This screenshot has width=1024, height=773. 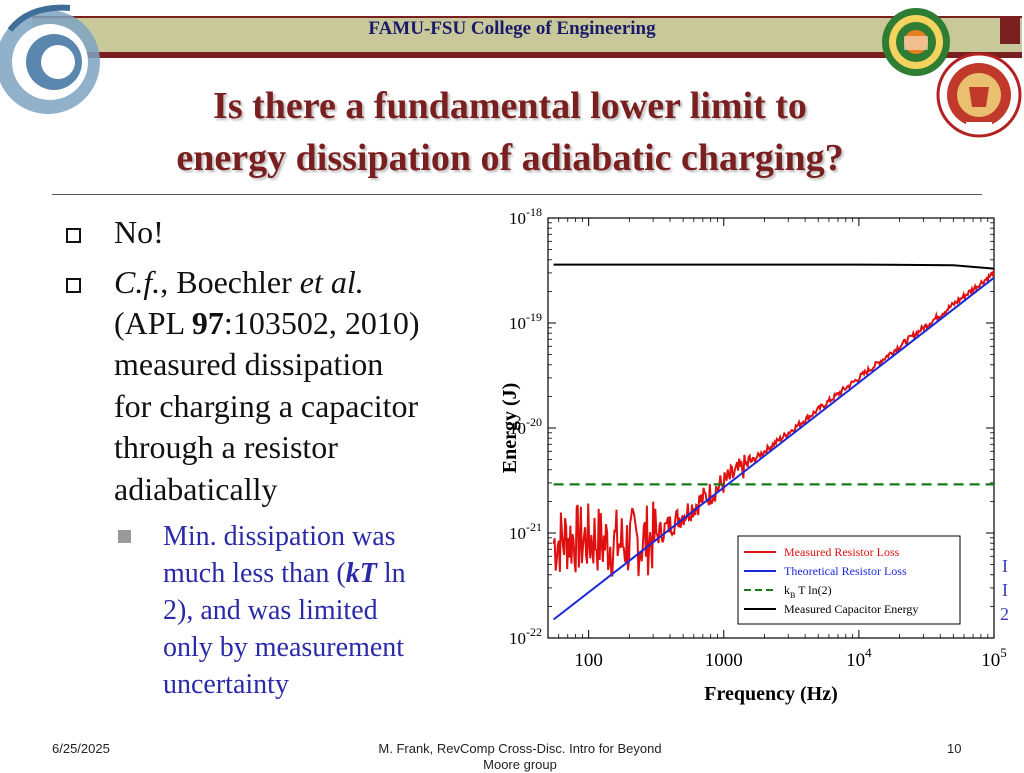 I want to click on x-axis-label: Frequency (Hz), so click(x=771, y=694).